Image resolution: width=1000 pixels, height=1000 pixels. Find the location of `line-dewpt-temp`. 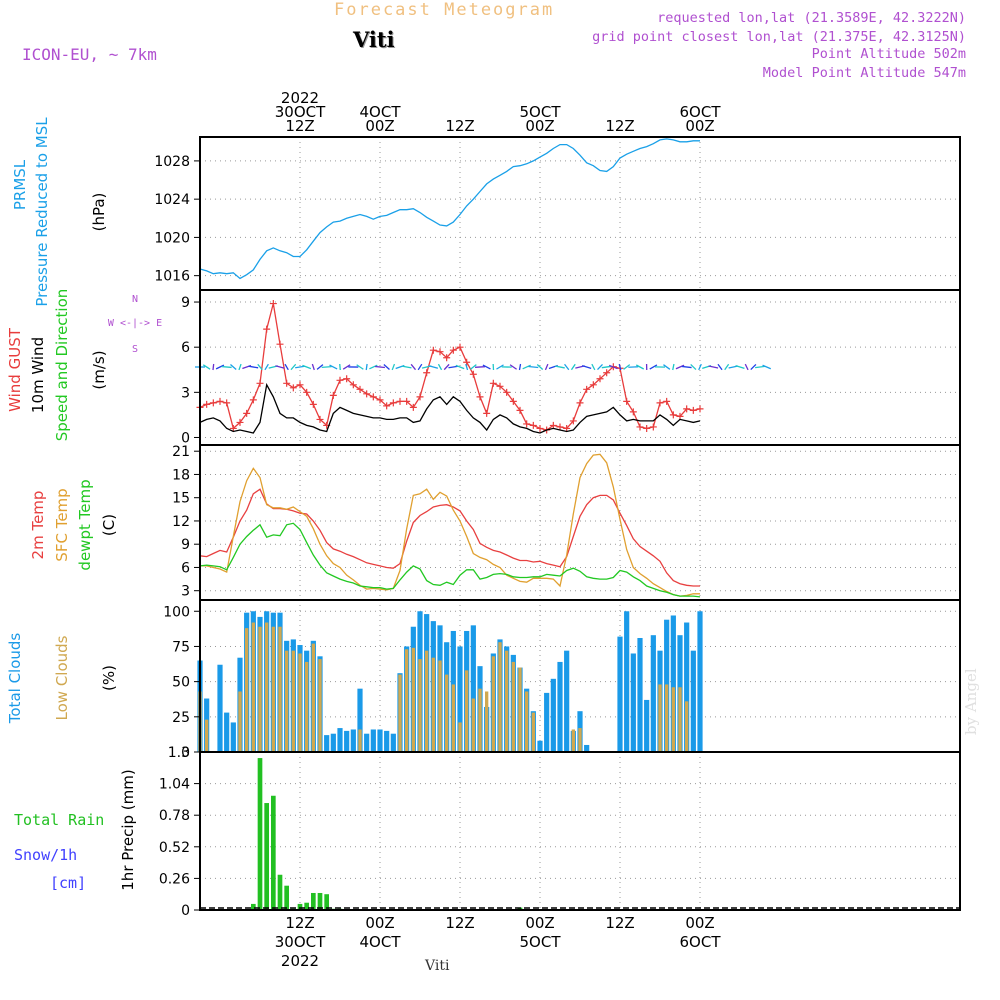

line-dewpt-temp is located at coordinates (450, 560).